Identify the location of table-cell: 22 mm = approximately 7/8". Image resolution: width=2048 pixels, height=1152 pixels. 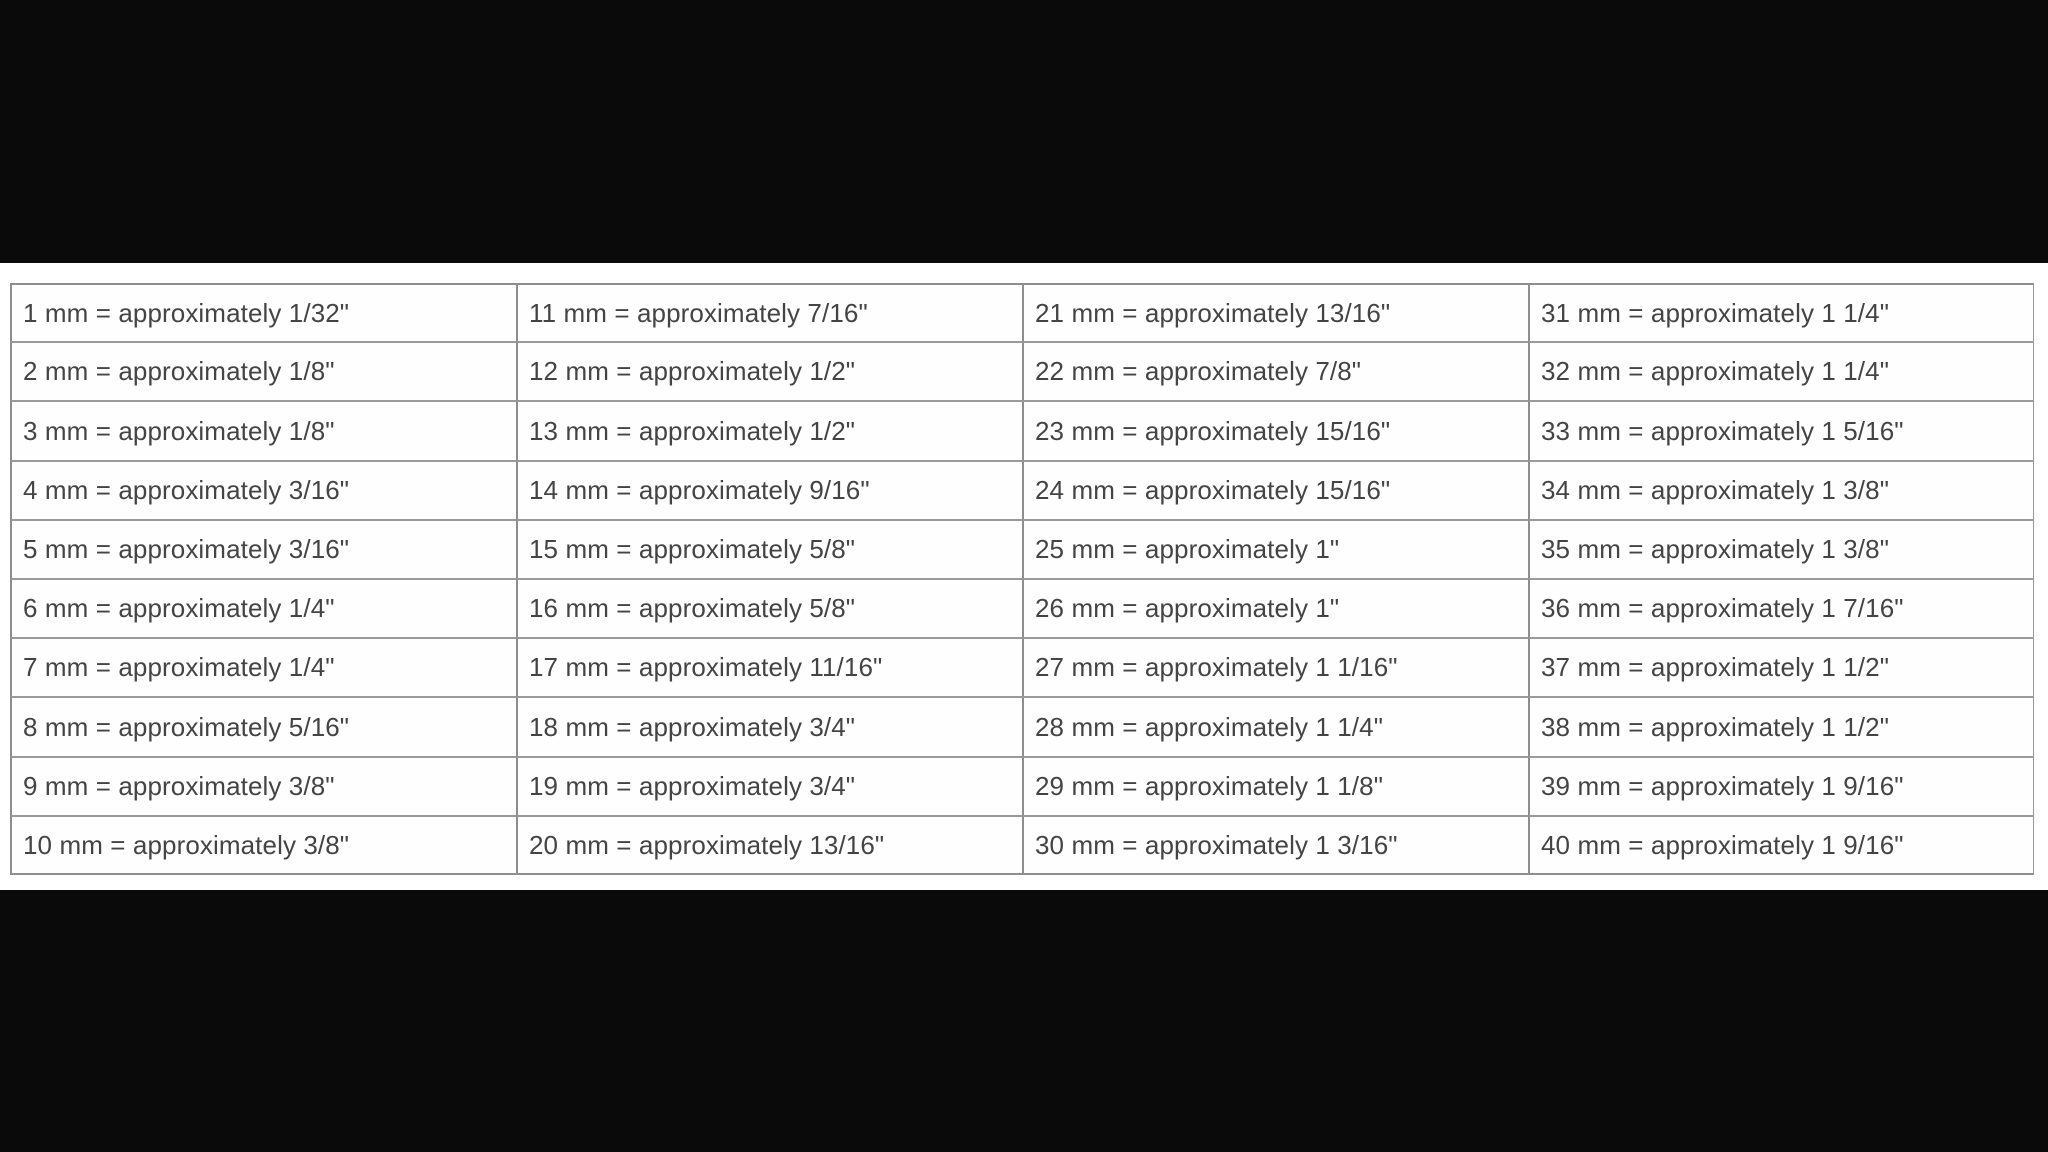
(1275, 372).